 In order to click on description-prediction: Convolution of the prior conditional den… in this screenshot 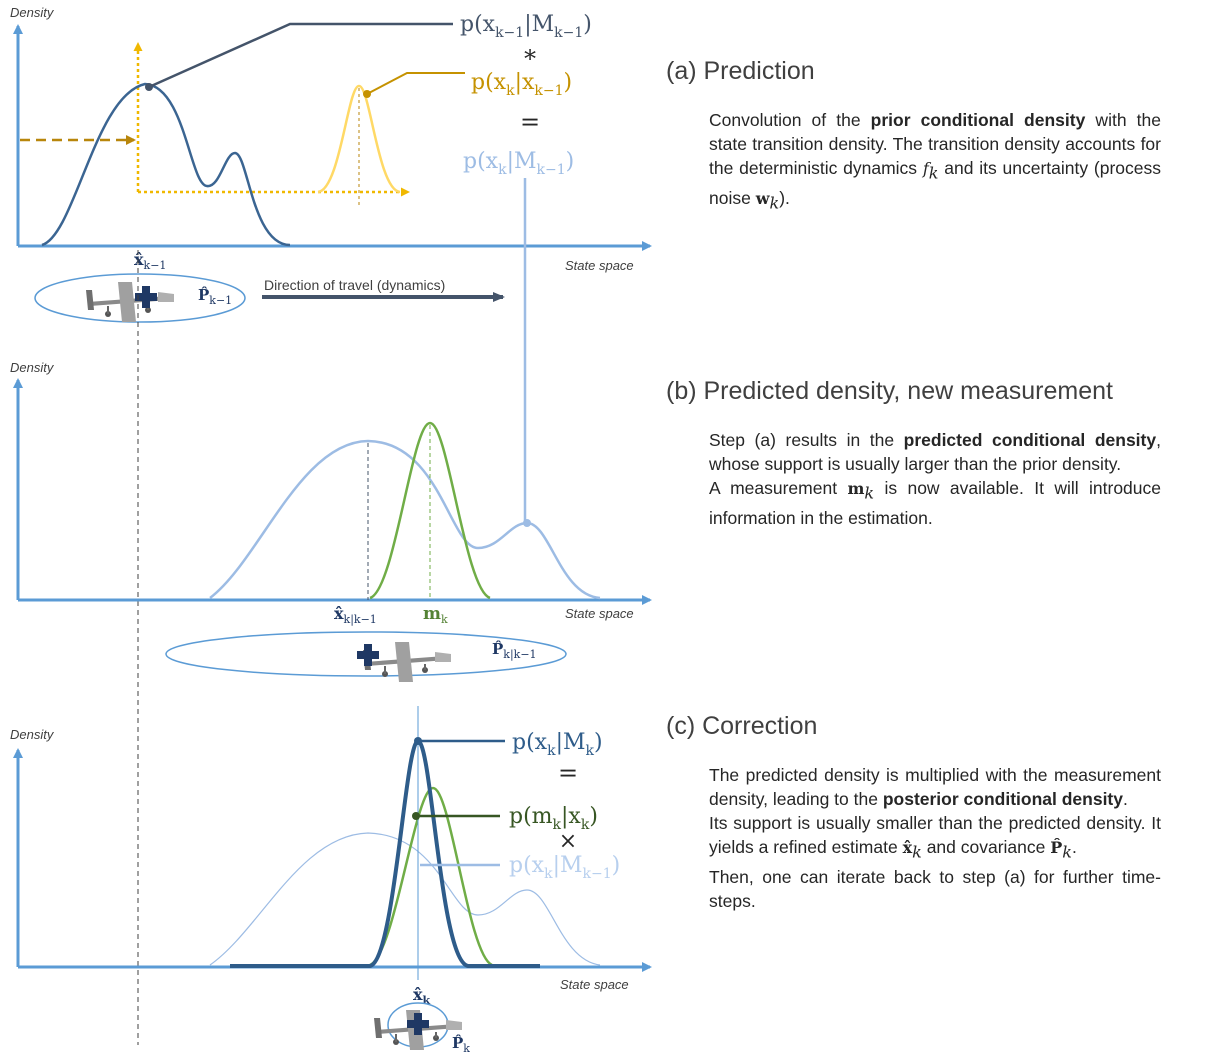, I will do `click(935, 161)`.